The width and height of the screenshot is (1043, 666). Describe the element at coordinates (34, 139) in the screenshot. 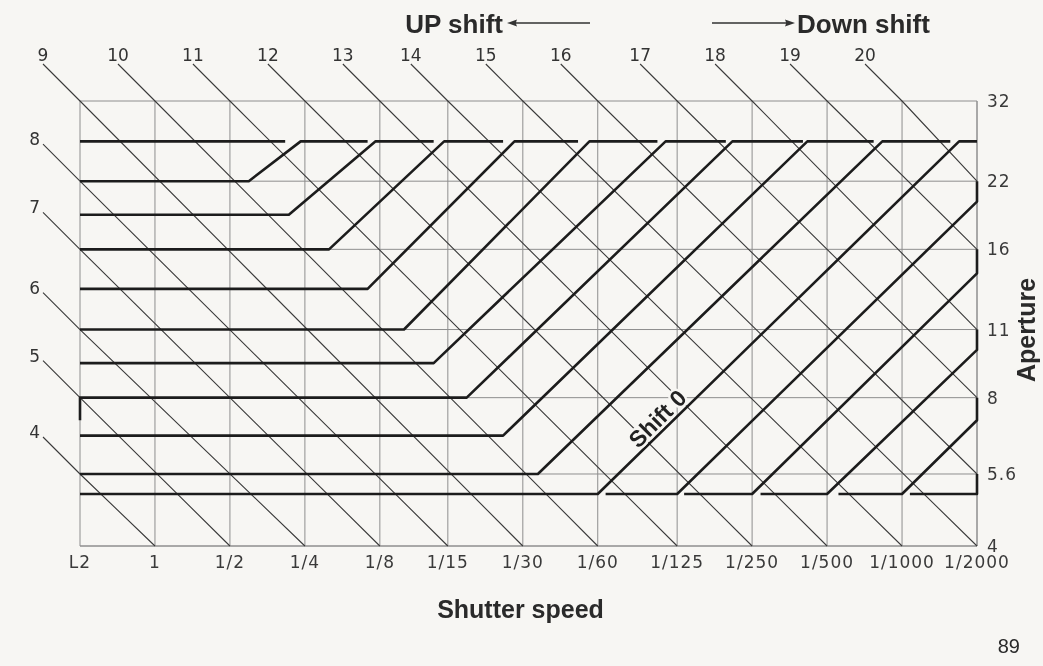

I see `series-label: 8` at that location.